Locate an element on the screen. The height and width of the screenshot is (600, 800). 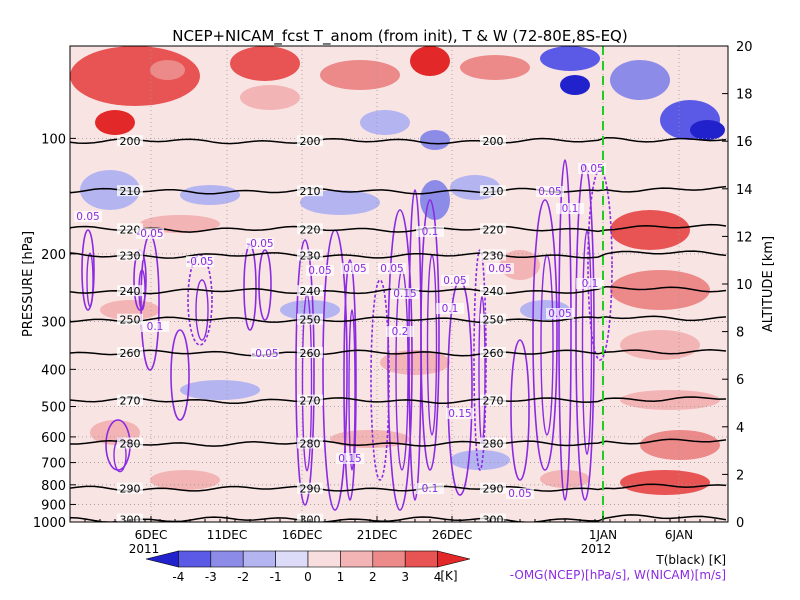
colorbar-tick-label: -3 is located at coordinates (211, 577).